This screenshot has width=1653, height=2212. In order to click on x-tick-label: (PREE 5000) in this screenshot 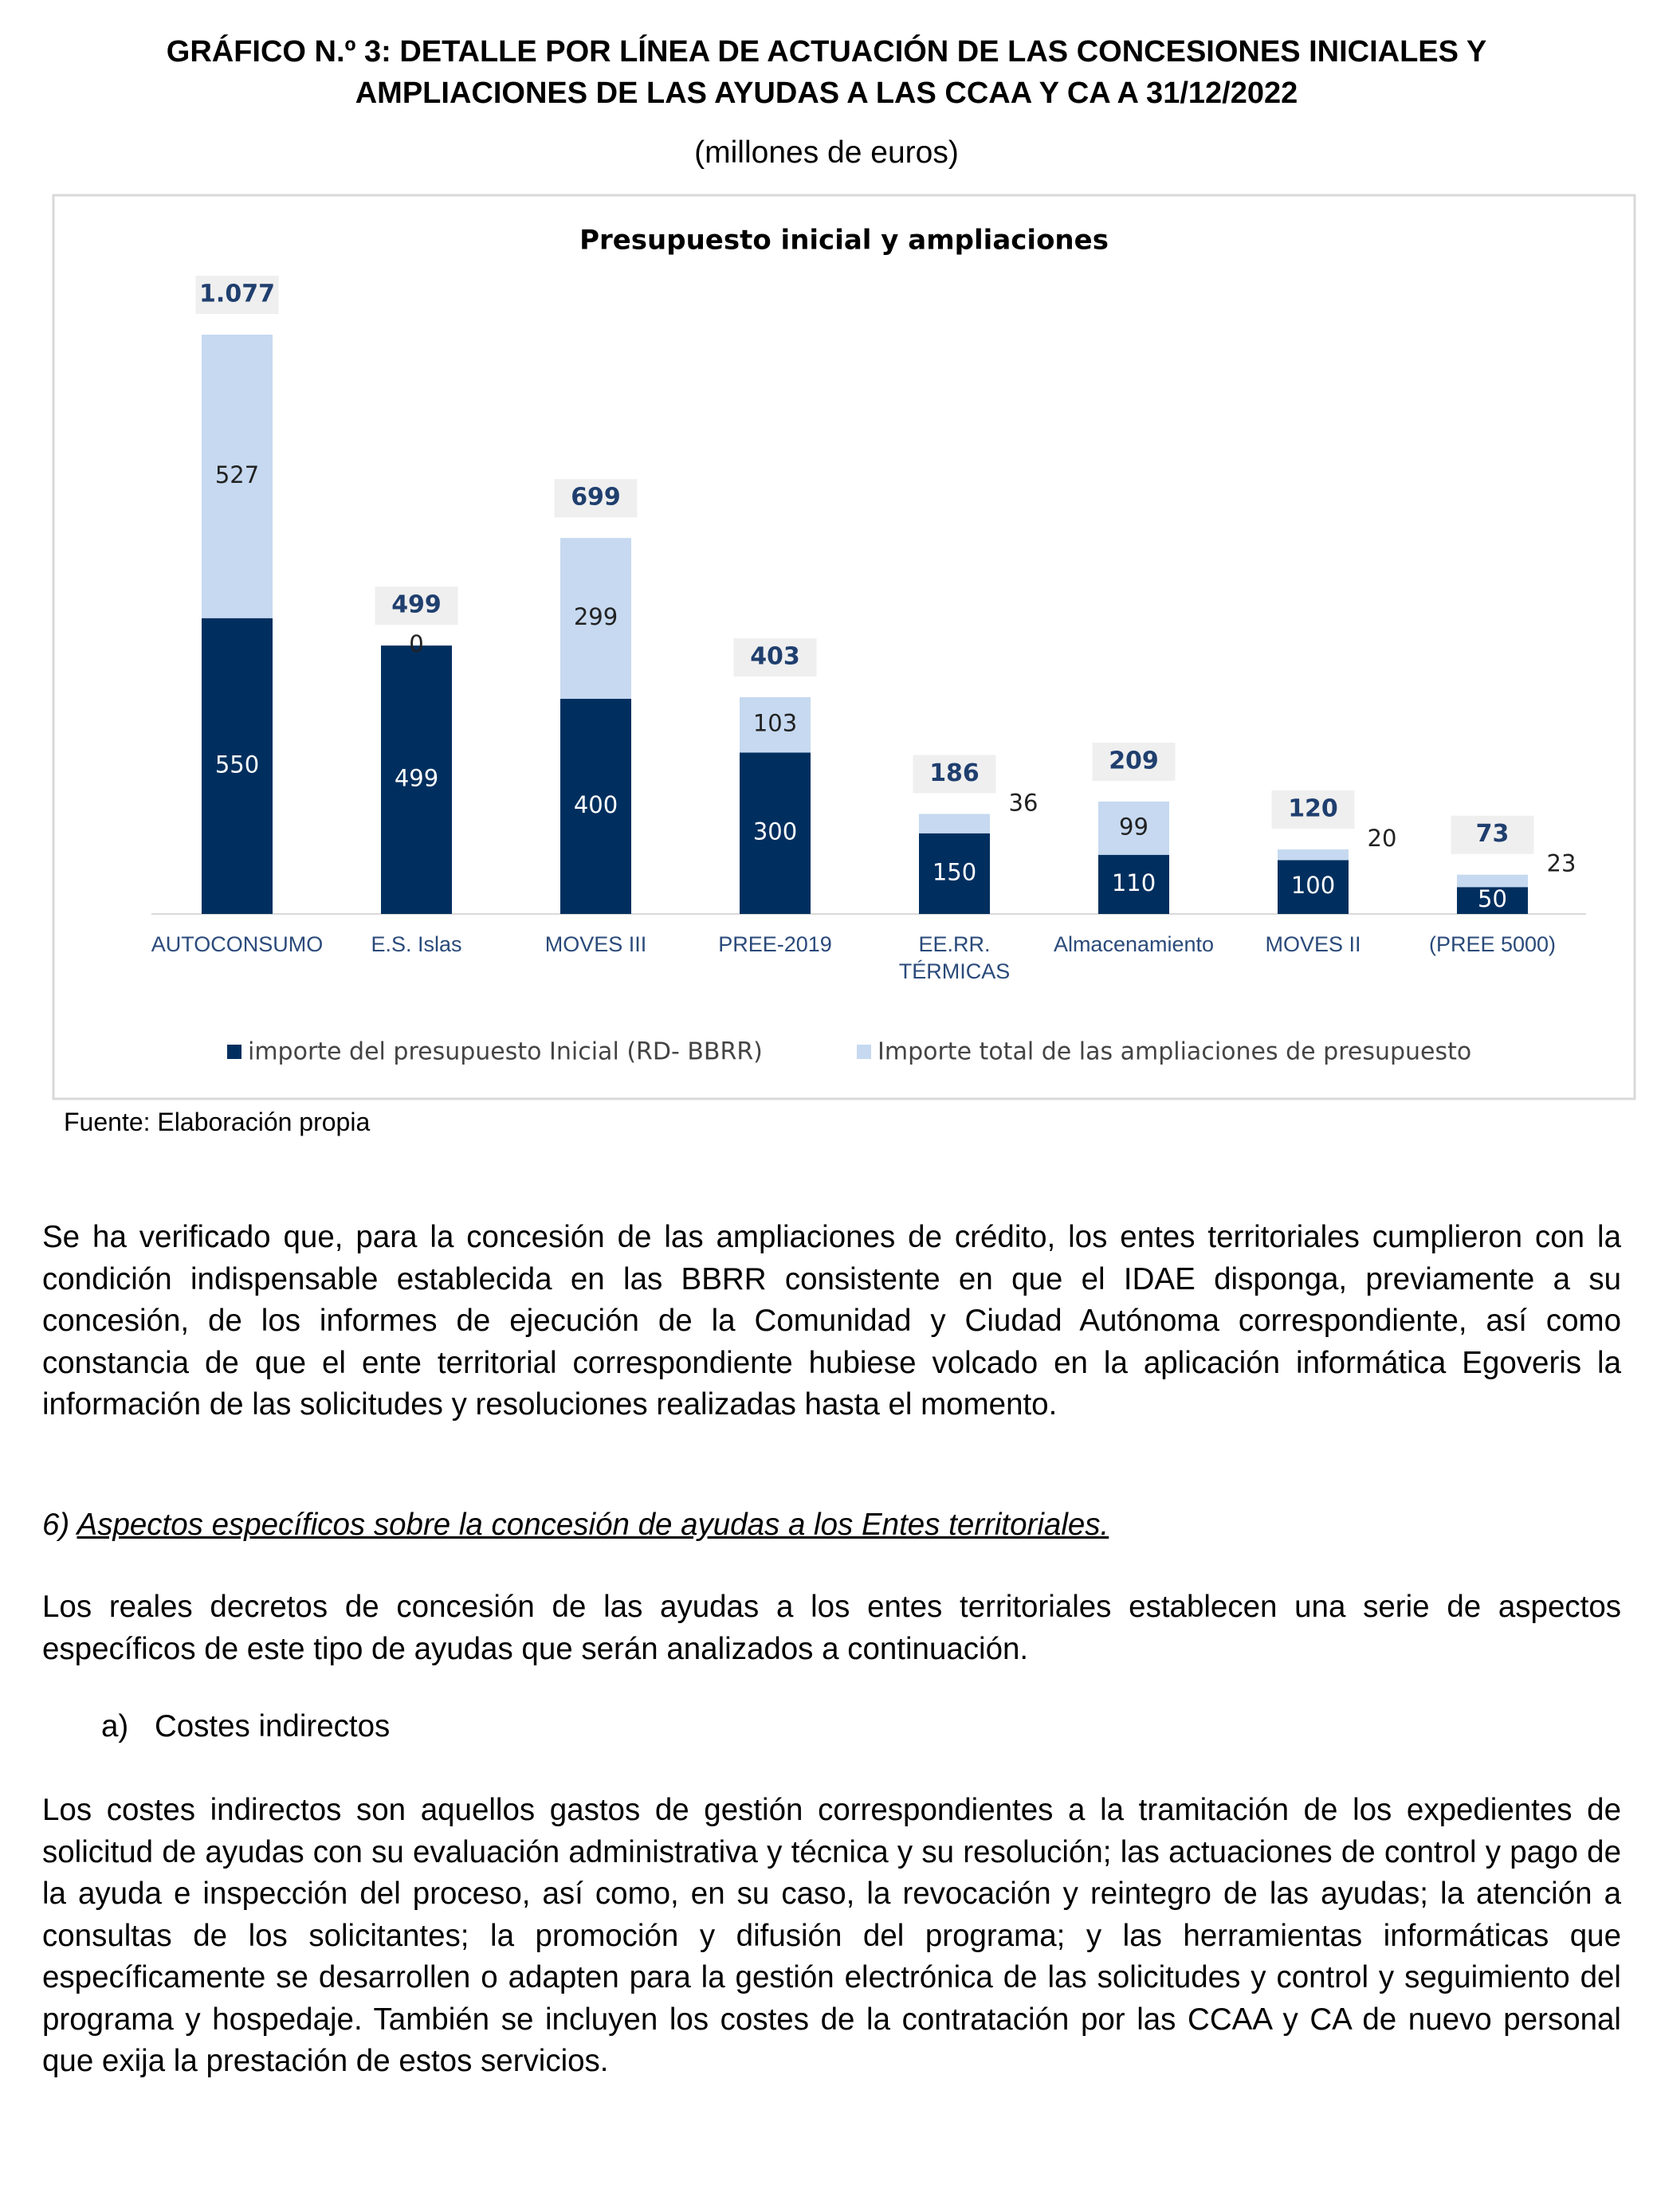, I will do `click(1492, 944)`.